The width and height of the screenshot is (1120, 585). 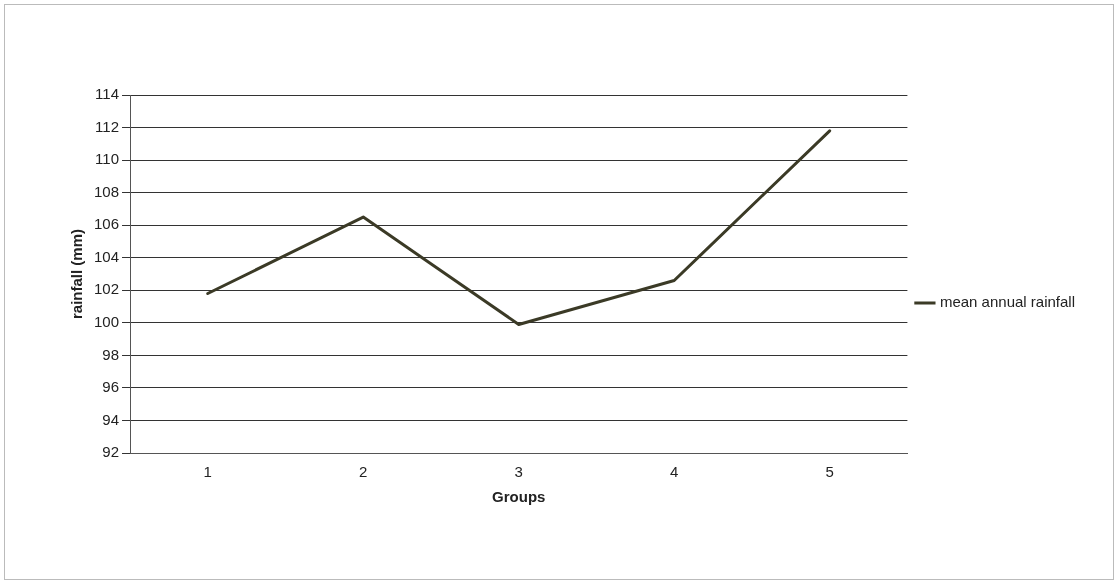 What do you see at coordinates (111, 419) in the screenshot?
I see `y-tick-label: 94` at bounding box center [111, 419].